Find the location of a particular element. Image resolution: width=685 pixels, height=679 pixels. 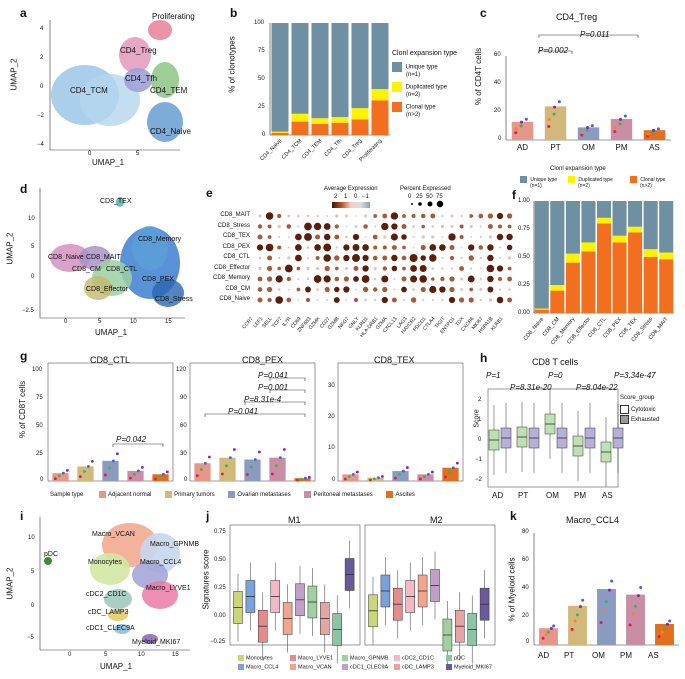

i-xtick: 15 is located at coordinates (175, 655).